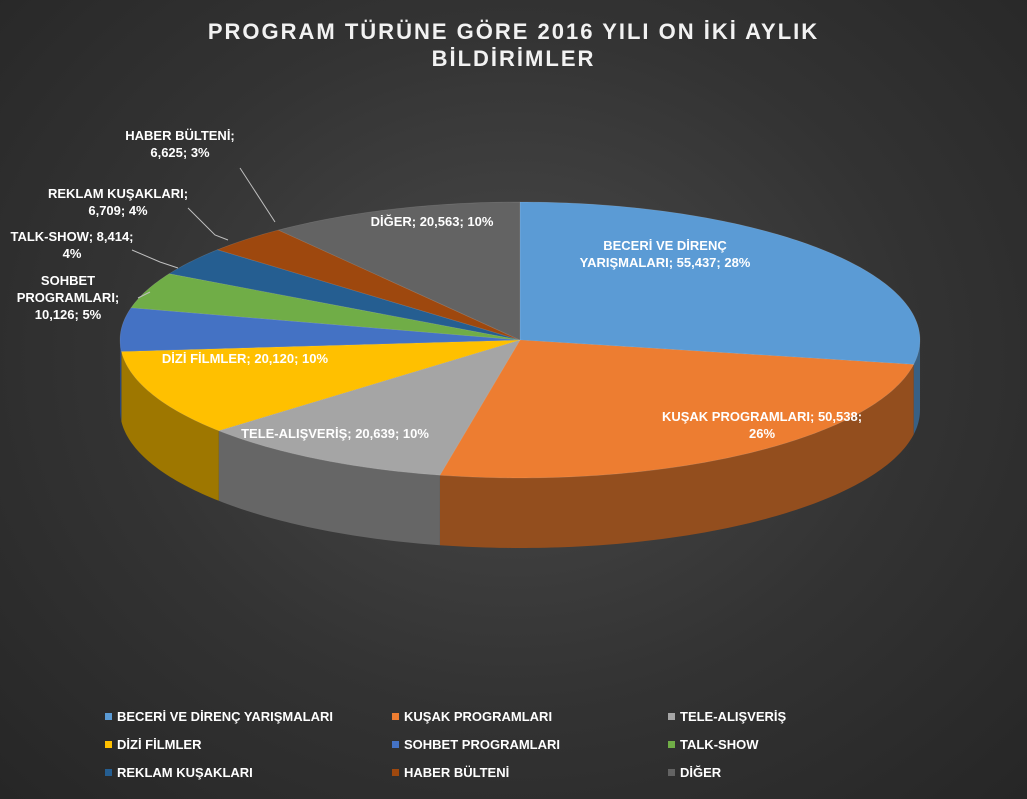  What do you see at coordinates (245, 358) in the screenshot?
I see `data-label: DİZİ FİLMLER; 20,120; 10%` at bounding box center [245, 358].